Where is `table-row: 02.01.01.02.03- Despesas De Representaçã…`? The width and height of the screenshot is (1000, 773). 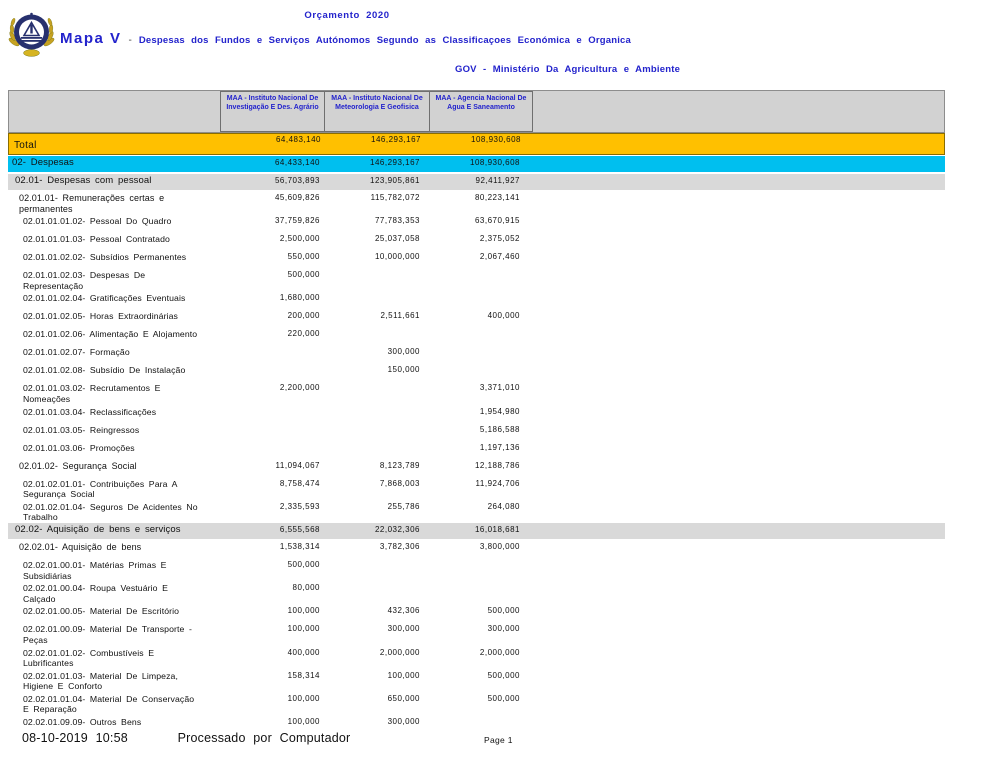
table-row: 02.01.01.02.03- Despesas De Representaçã… is located at coordinates (476, 279).